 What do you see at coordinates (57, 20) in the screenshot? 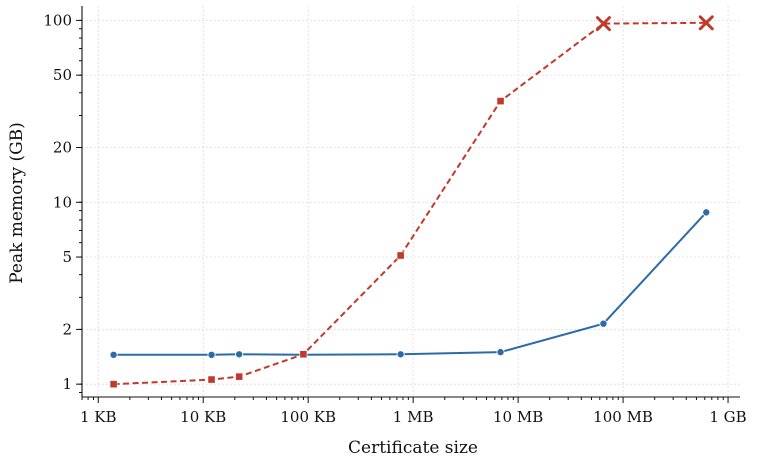
I see `y-tick-label: 100` at bounding box center [57, 20].